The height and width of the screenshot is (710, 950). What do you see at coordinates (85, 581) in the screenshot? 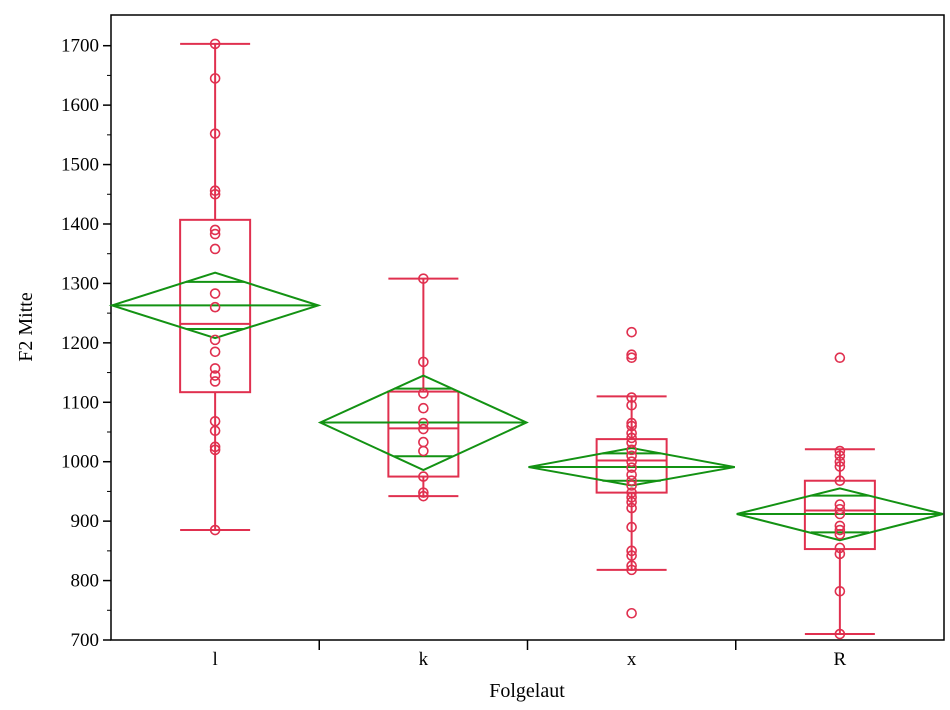
I see `y-tick-label: 800` at bounding box center [85, 581].